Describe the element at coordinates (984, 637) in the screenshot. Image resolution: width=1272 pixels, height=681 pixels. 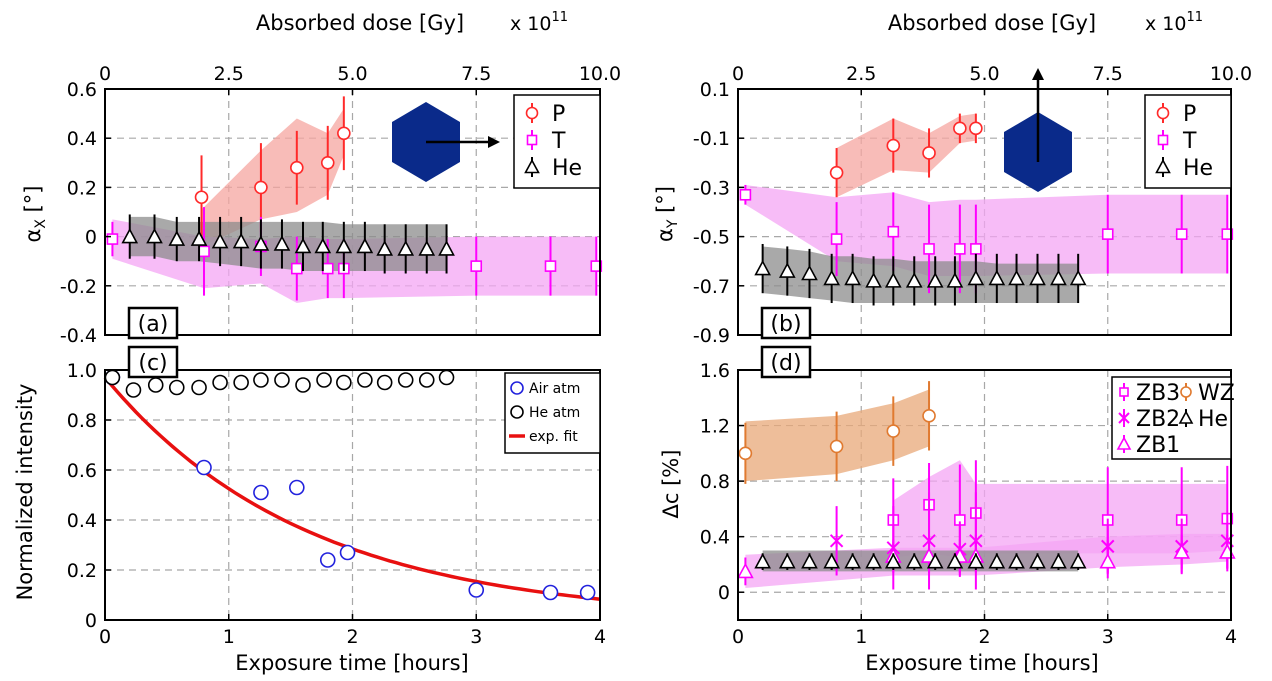
I see `xtick-label-d-2: 2` at that location.